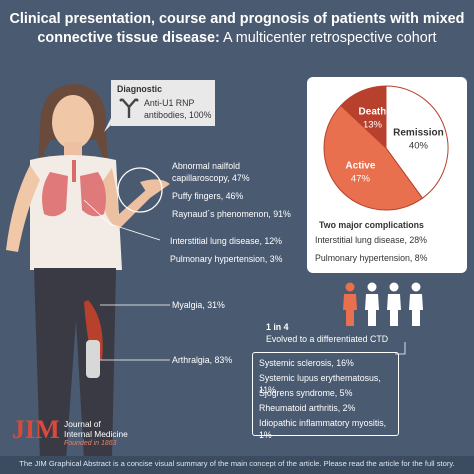  I want to click on pie-label-death: Death, so click(373, 112).